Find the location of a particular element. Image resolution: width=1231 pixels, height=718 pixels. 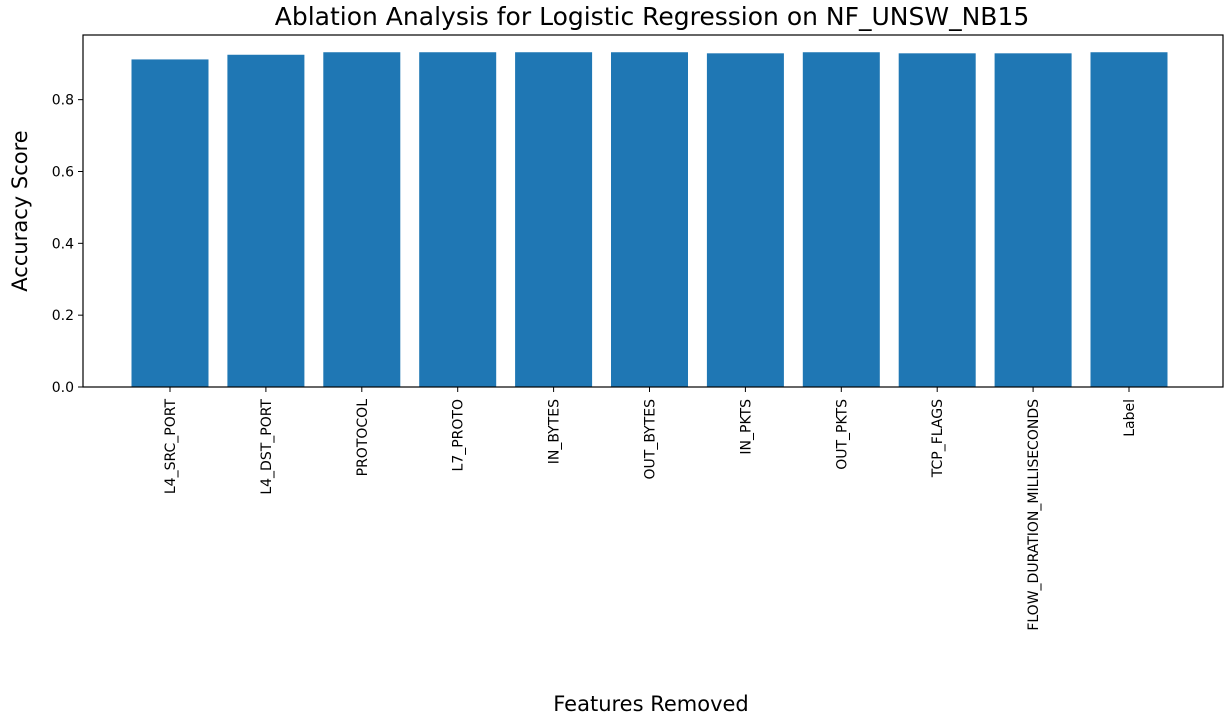

y-axis-ticks: 0.0 0.2 0.4 0.6 0.8 is located at coordinates (67, 244).